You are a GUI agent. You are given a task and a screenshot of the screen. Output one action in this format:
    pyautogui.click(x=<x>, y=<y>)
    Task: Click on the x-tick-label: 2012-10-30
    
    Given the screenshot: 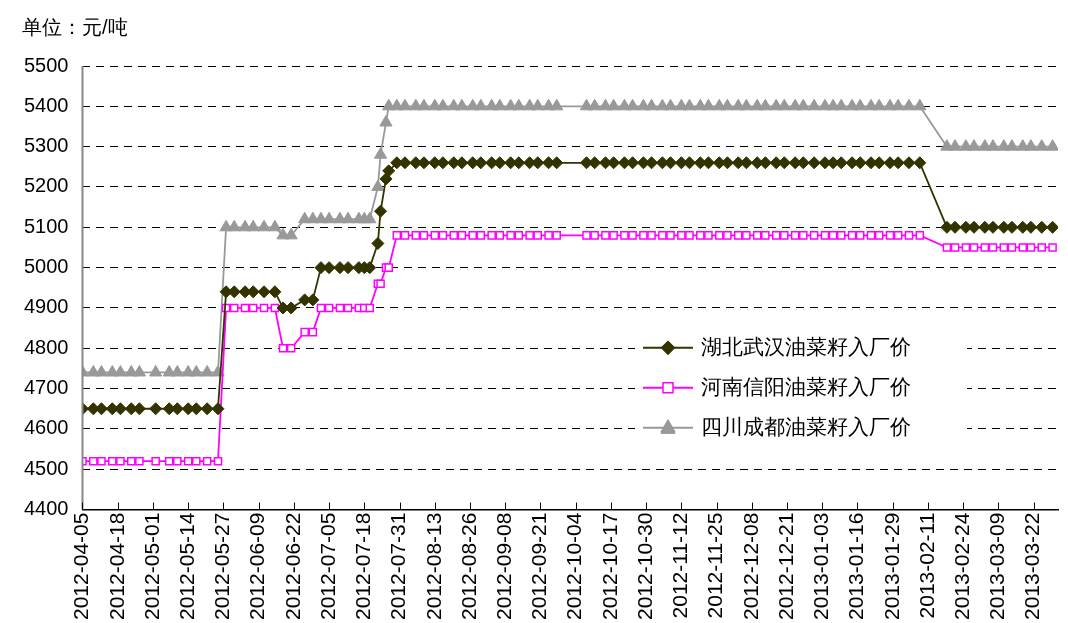 What is the action you would take?
    pyautogui.click(x=644, y=566)
    